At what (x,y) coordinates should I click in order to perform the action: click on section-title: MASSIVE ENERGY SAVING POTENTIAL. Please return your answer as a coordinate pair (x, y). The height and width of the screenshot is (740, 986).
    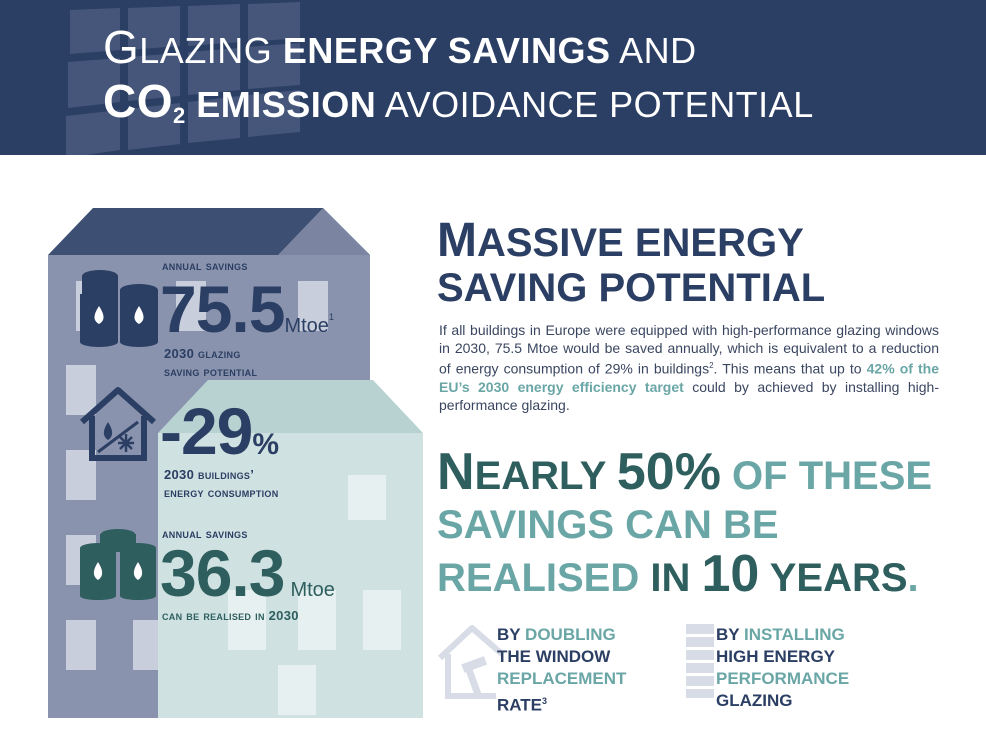
    Looking at the image, I should click on (631, 264).